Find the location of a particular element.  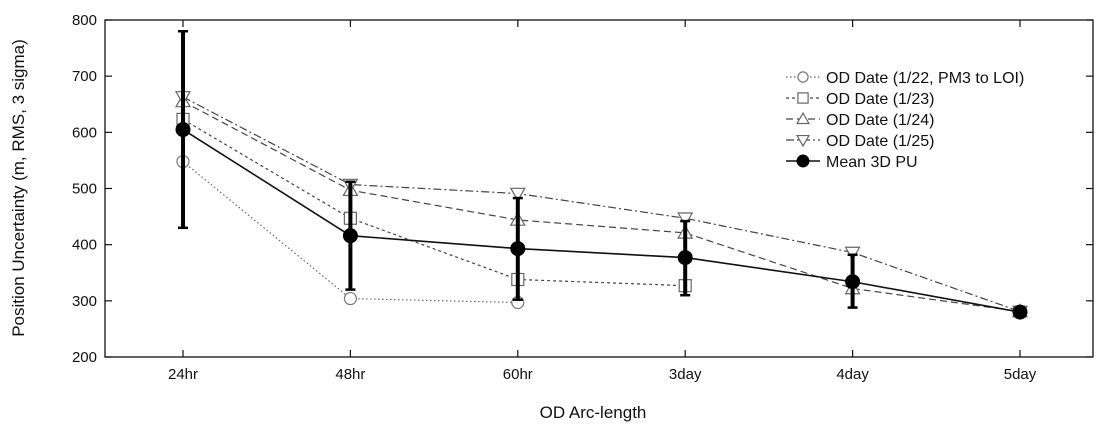

legend-item-5: Mean 3D PU is located at coordinates (852, 162).